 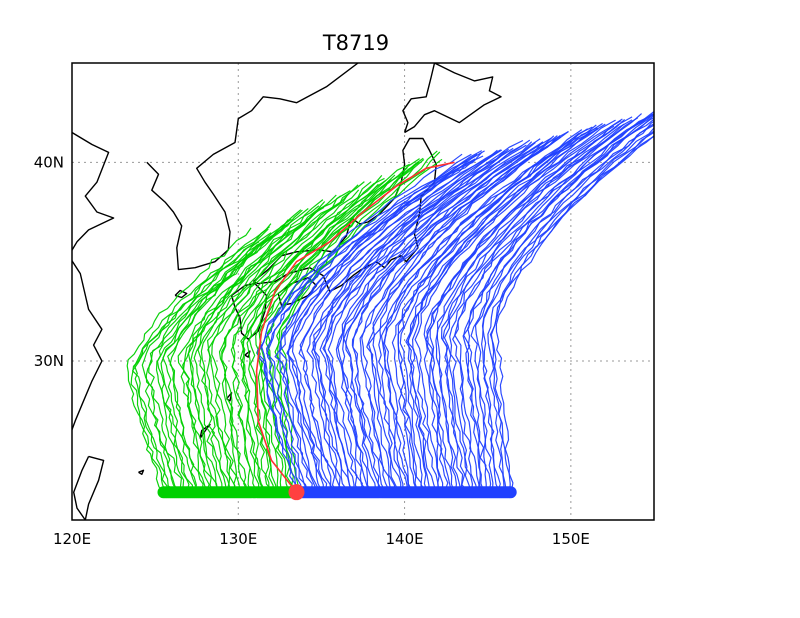 What do you see at coordinates (238, 539) in the screenshot?
I see `x-tick-label: 130E` at bounding box center [238, 539].